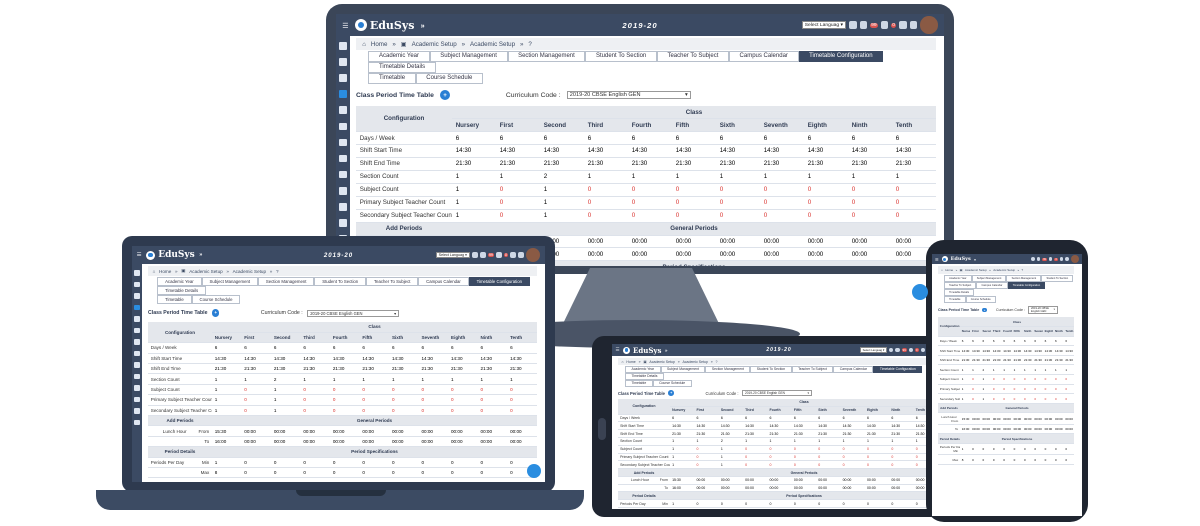 This screenshot has height=526, width=1200. I want to click on add-button: +, so click(671, 393).